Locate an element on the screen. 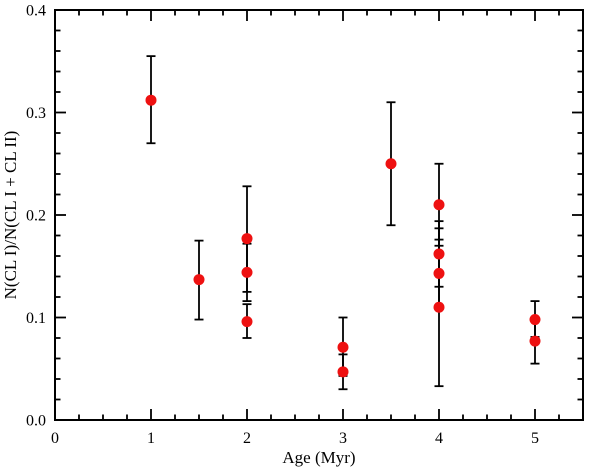  x-tick-label: 3 is located at coordinates (343, 438).